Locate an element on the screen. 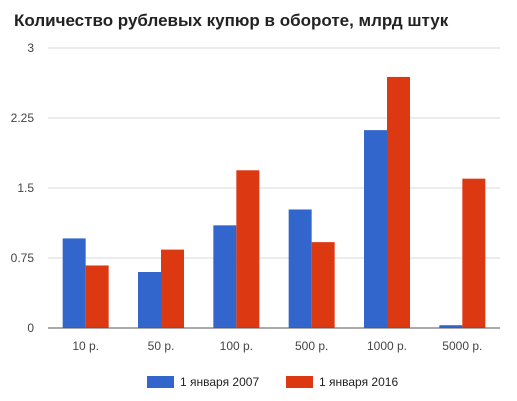  x-tick-label: 500 р. is located at coordinates (311, 346).